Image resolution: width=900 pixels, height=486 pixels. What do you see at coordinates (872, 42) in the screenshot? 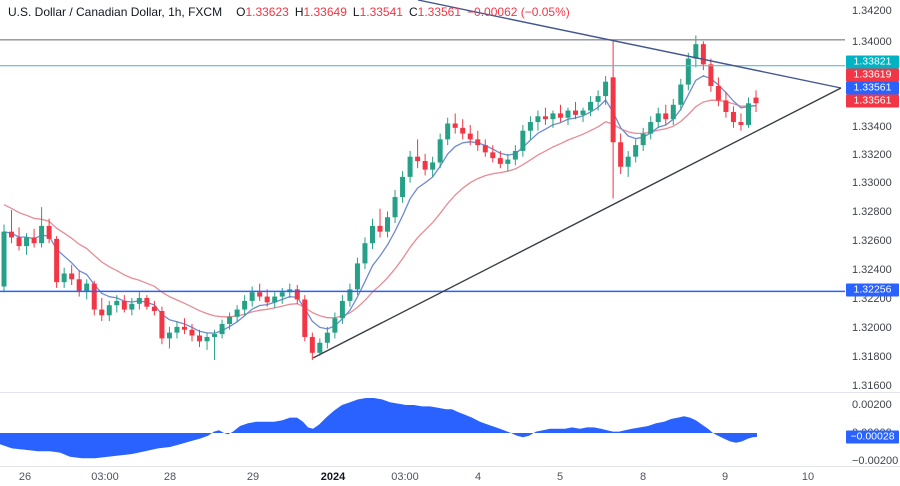
I see `price-axis-tick: 1.34000` at bounding box center [872, 42].